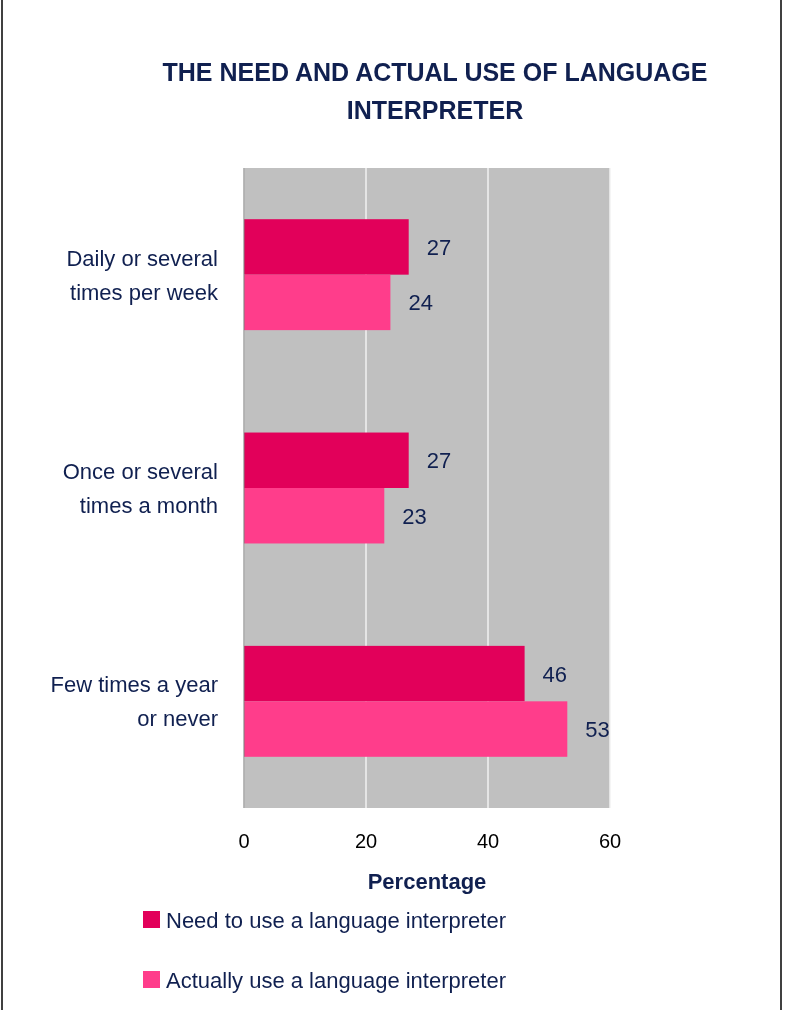  Describe the element at coordinates (488, 841) in the screenshot. I see `x-tick-label: 40` at that location.